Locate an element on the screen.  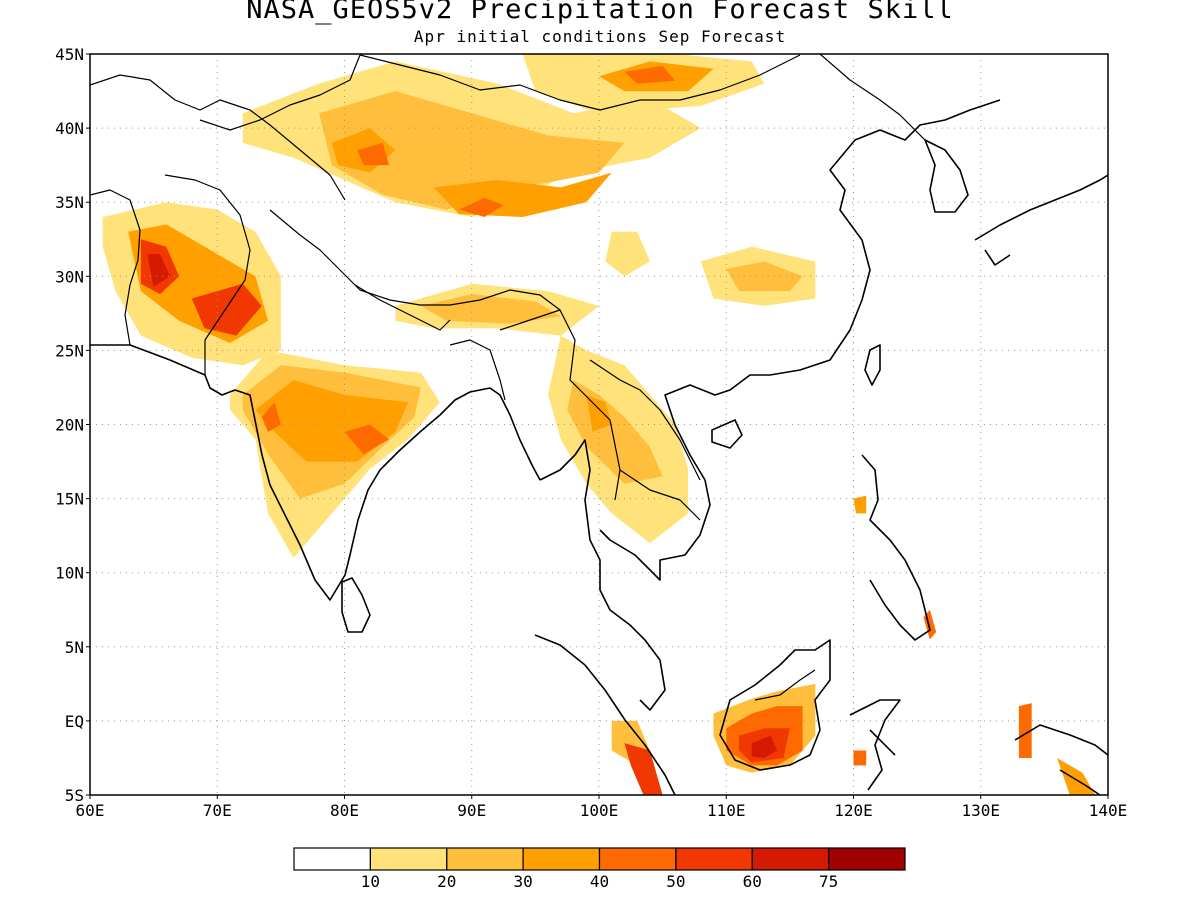
border-bangladesh is located at coordinates (477, 370).